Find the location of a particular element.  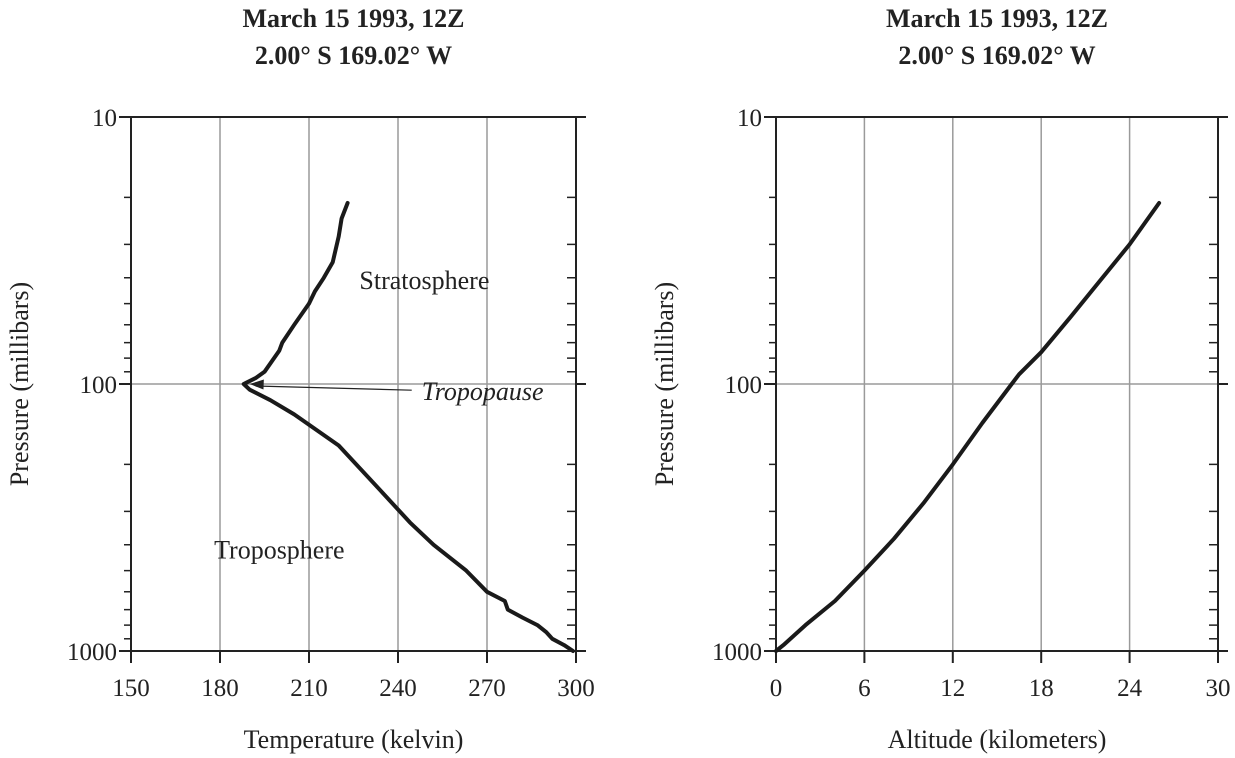

x-tick-label: 270 is located at coordinates (487, 688).